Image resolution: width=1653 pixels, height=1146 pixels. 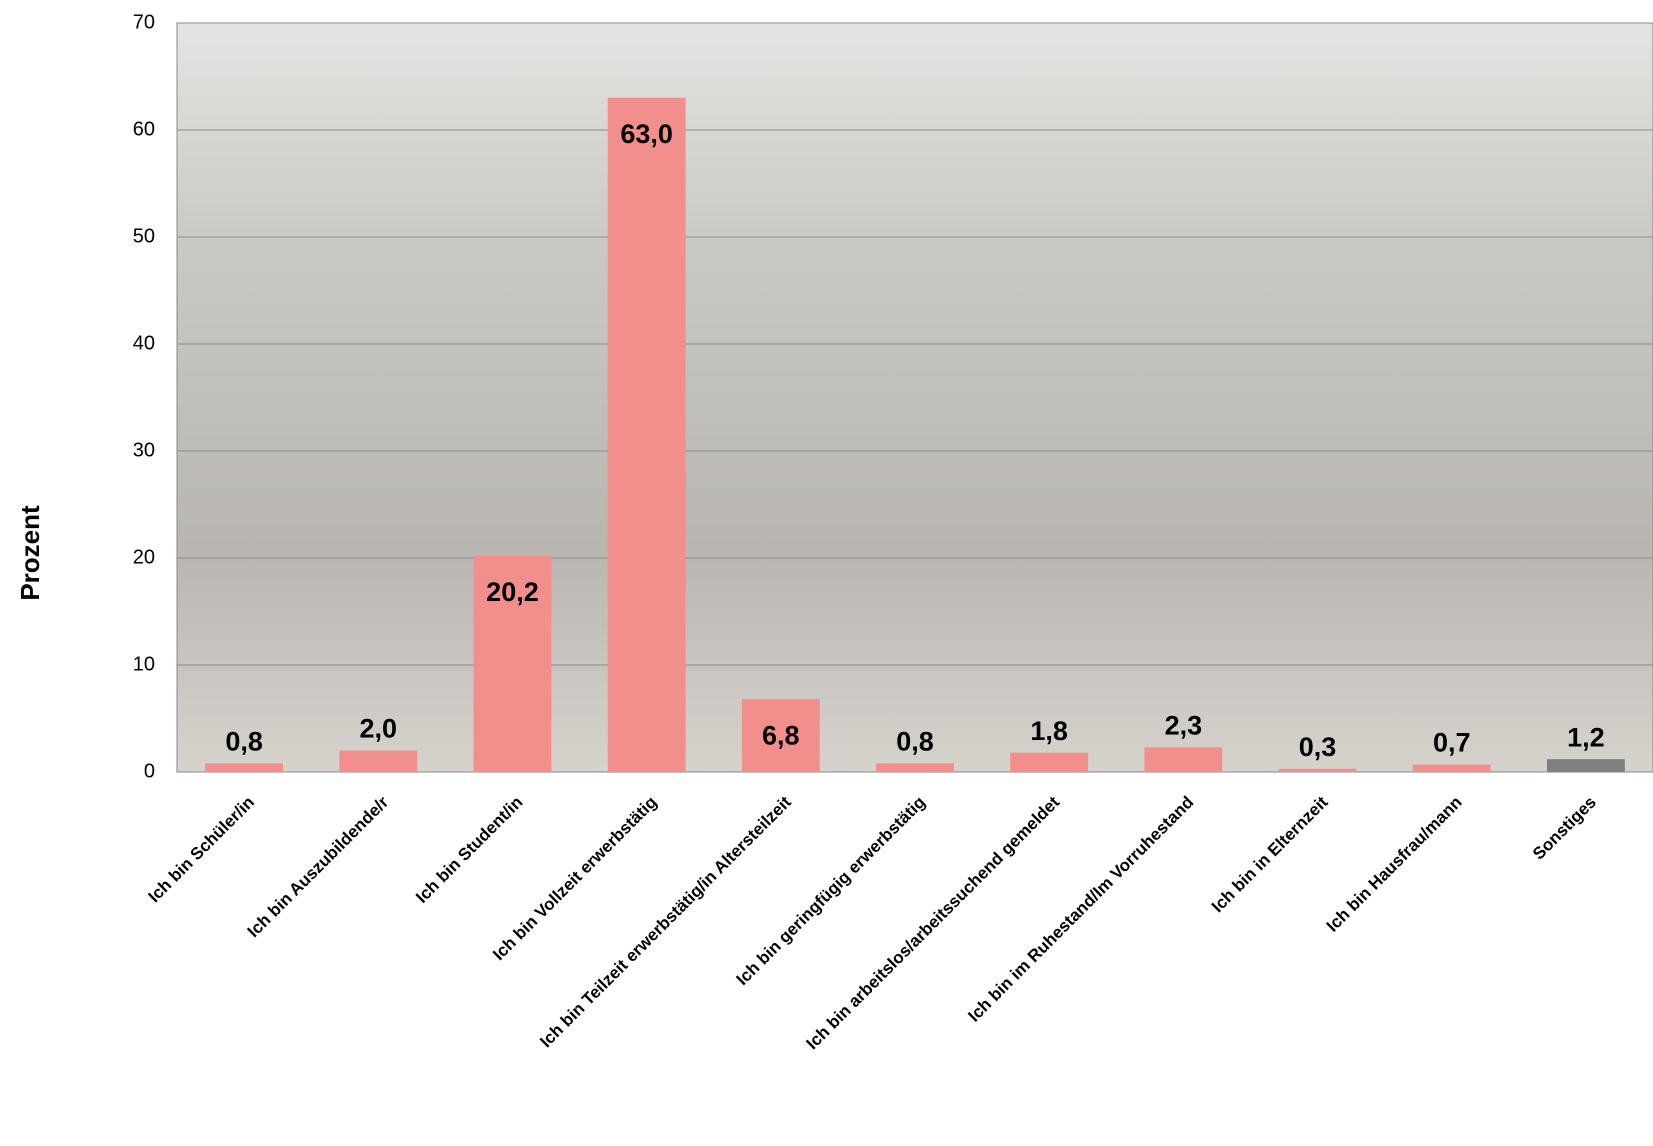 What do you see at coordinates (1394, 864) in the screenshot?
I see `x-tick-label: Ich bin Hausfrau/mann` at bounding box center [1394, 864].